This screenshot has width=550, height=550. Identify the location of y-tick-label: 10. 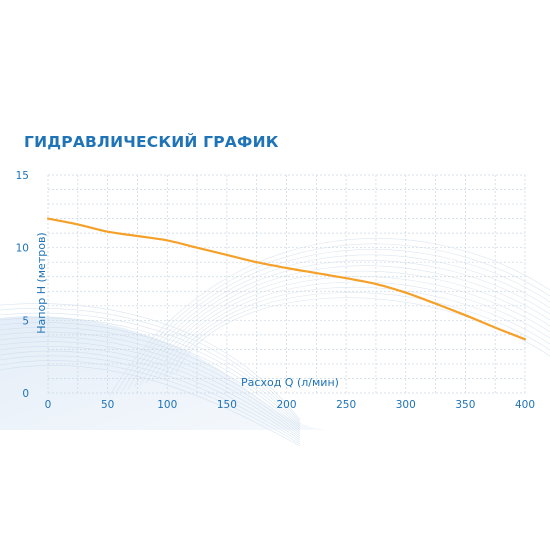
(22, 249).